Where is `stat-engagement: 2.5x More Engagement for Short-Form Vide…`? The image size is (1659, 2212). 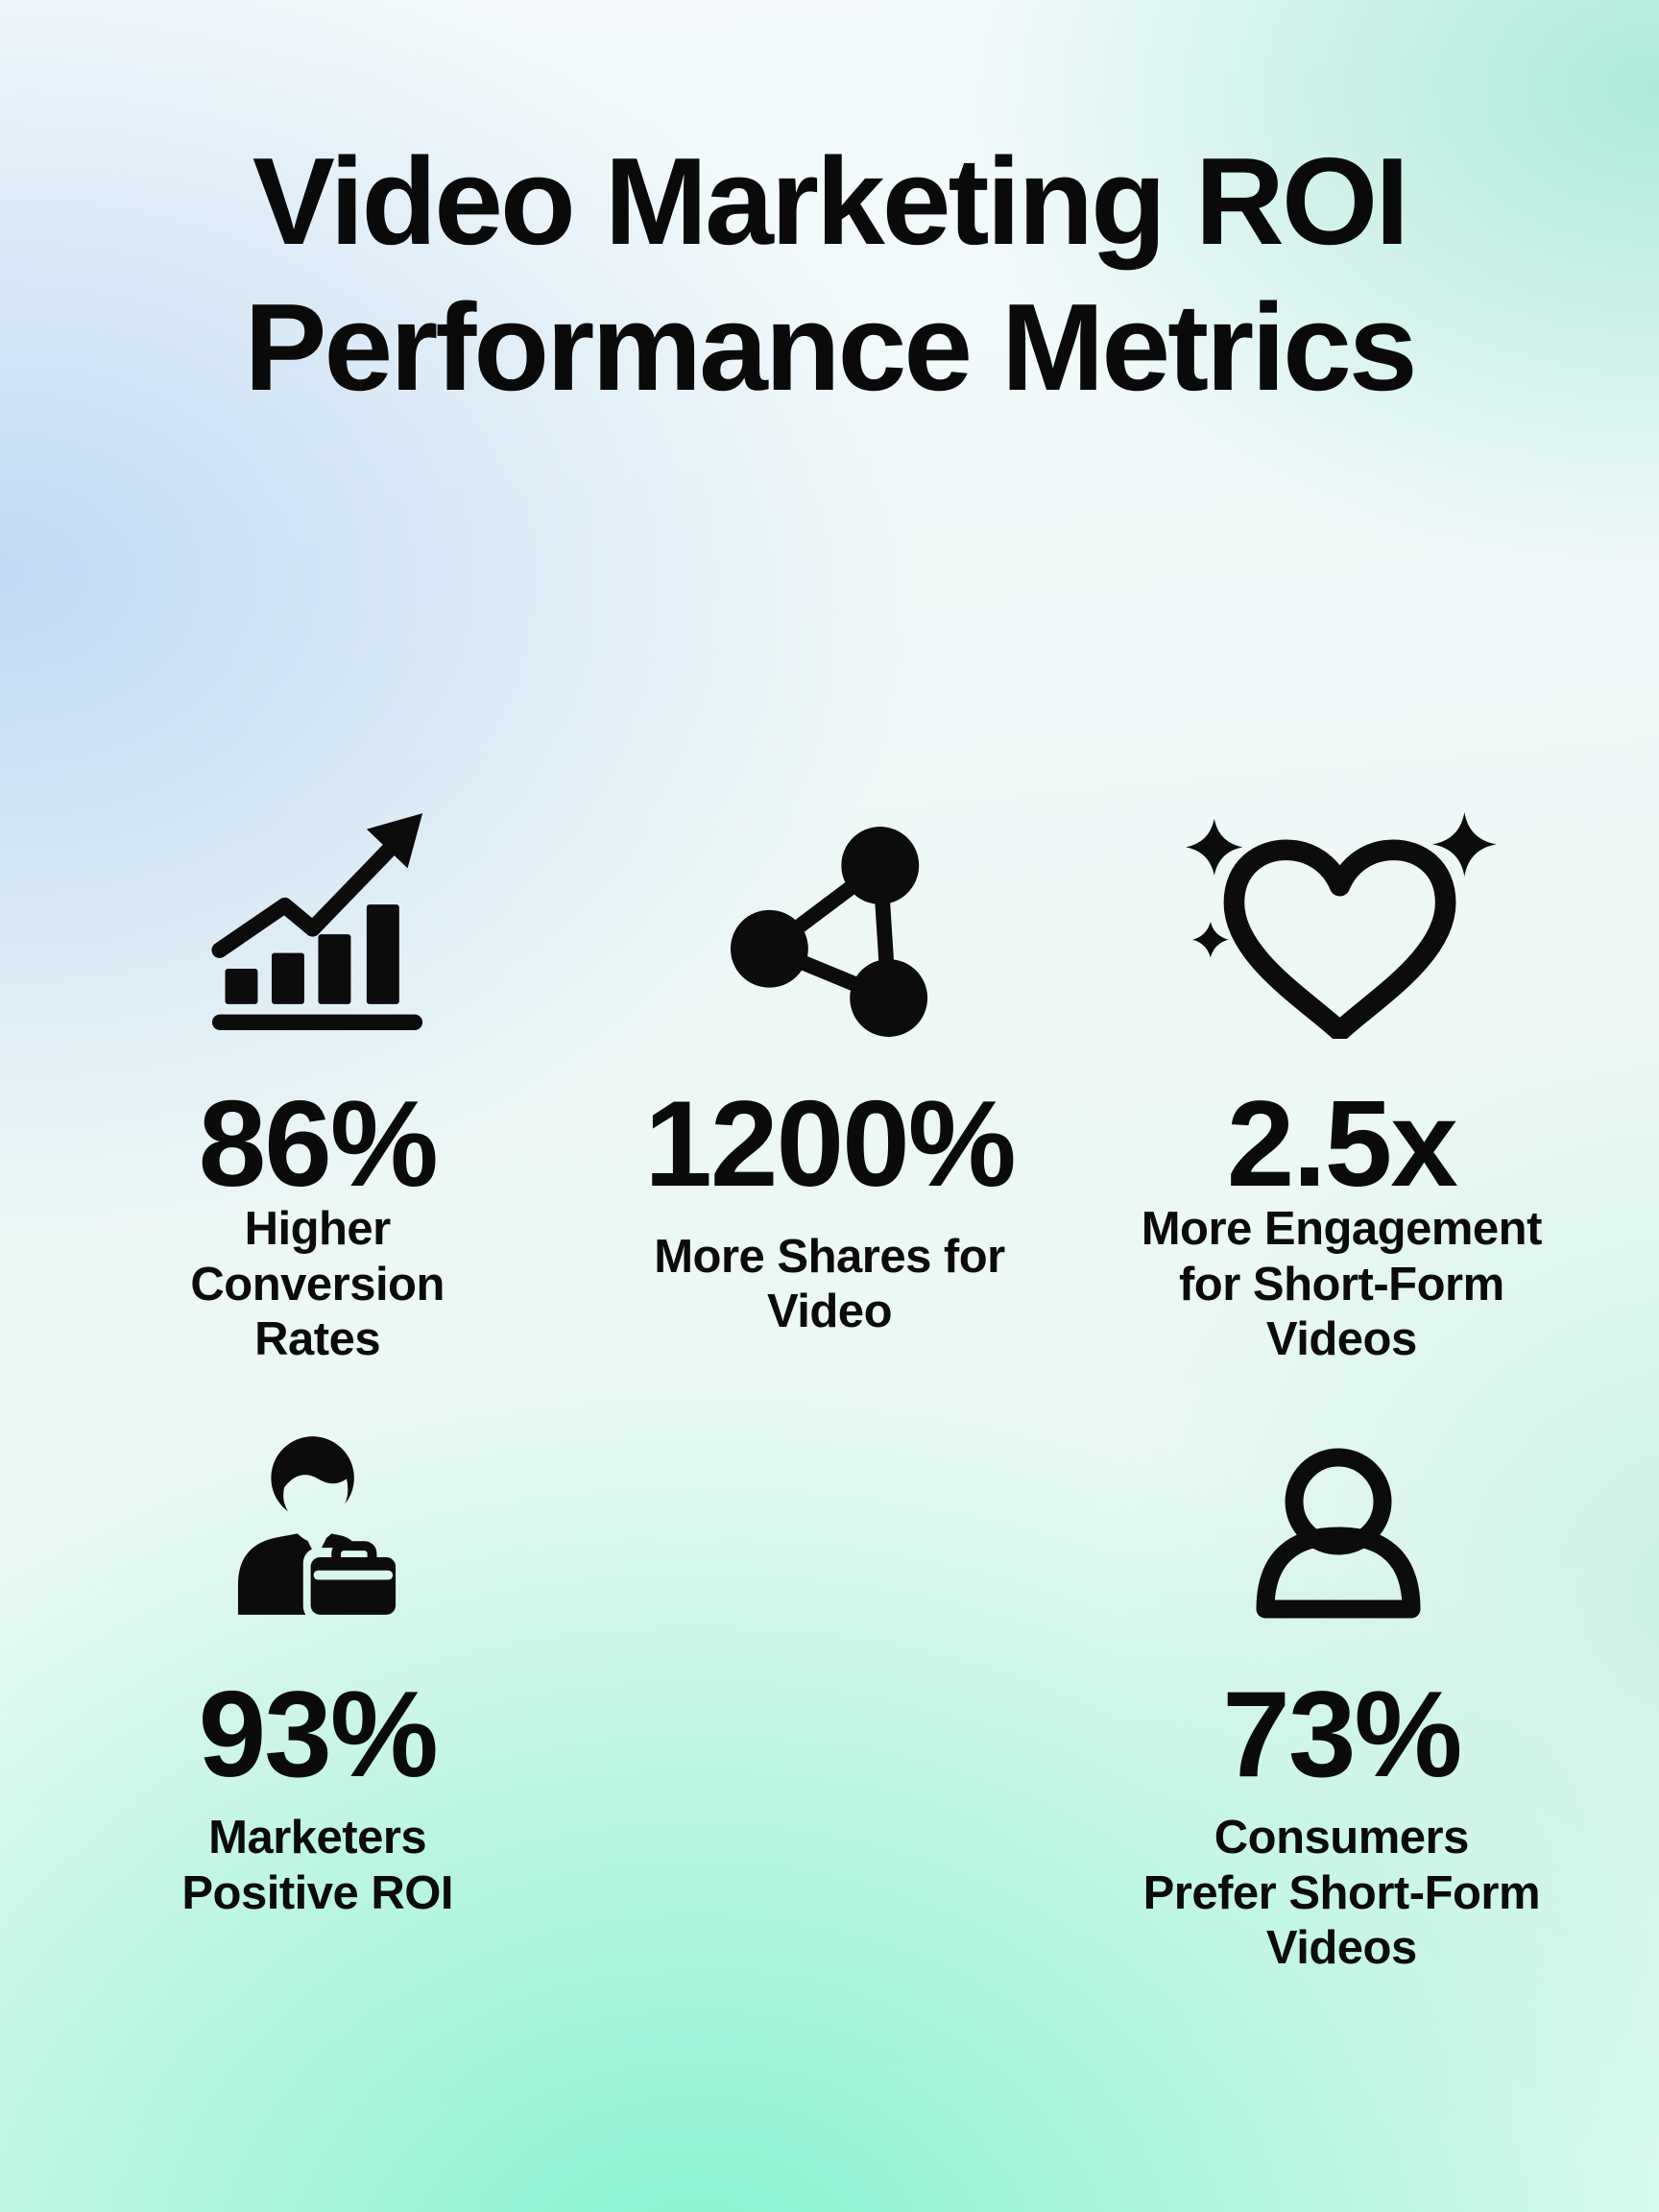 stat-engagement: 2.5x More Engagement for Short-Form Vide… is located at coordinates (1342, 1087).